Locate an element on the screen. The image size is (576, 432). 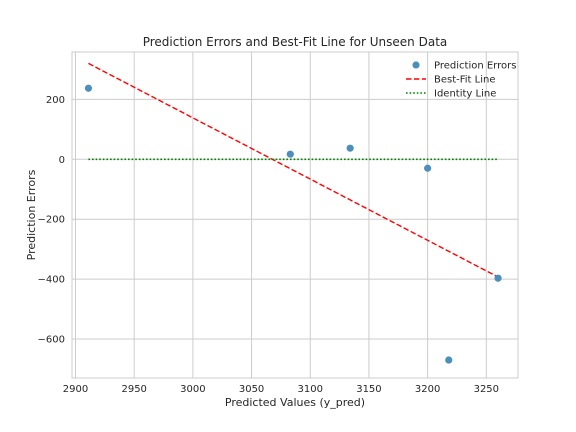
x-axis-label: Predicted Values (y_pred) is located at coordinates (295, 402).